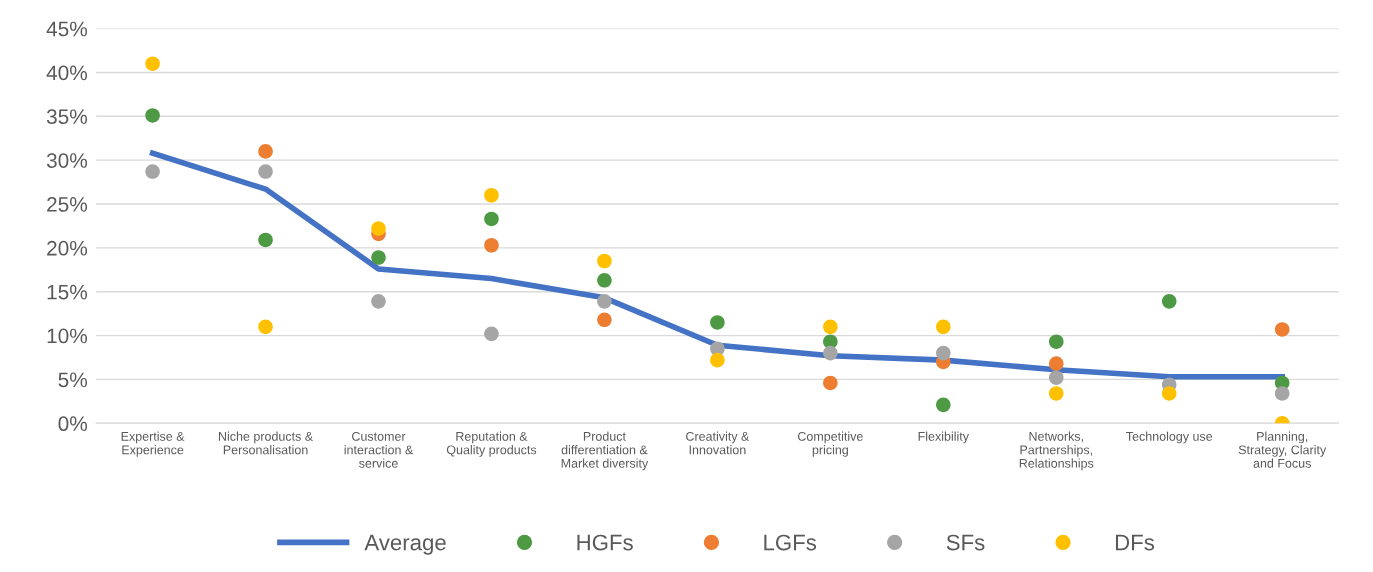  I want to click on legend-label: HGFs, so click(605, 542).